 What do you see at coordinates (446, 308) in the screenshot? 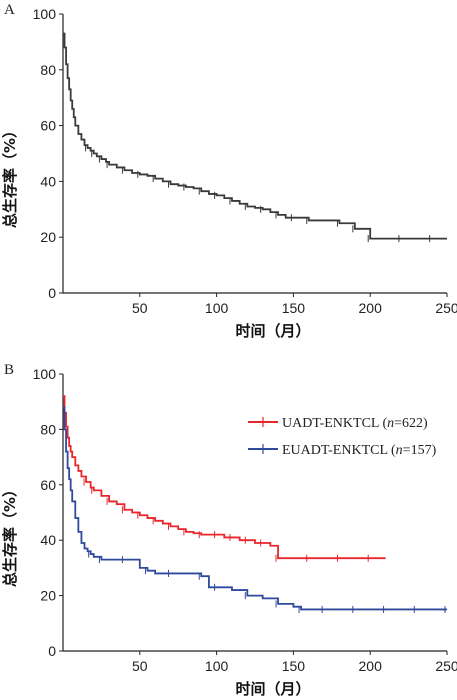
I see `panel-a-x-tick-label: 250` at bounding box center [446, 308].